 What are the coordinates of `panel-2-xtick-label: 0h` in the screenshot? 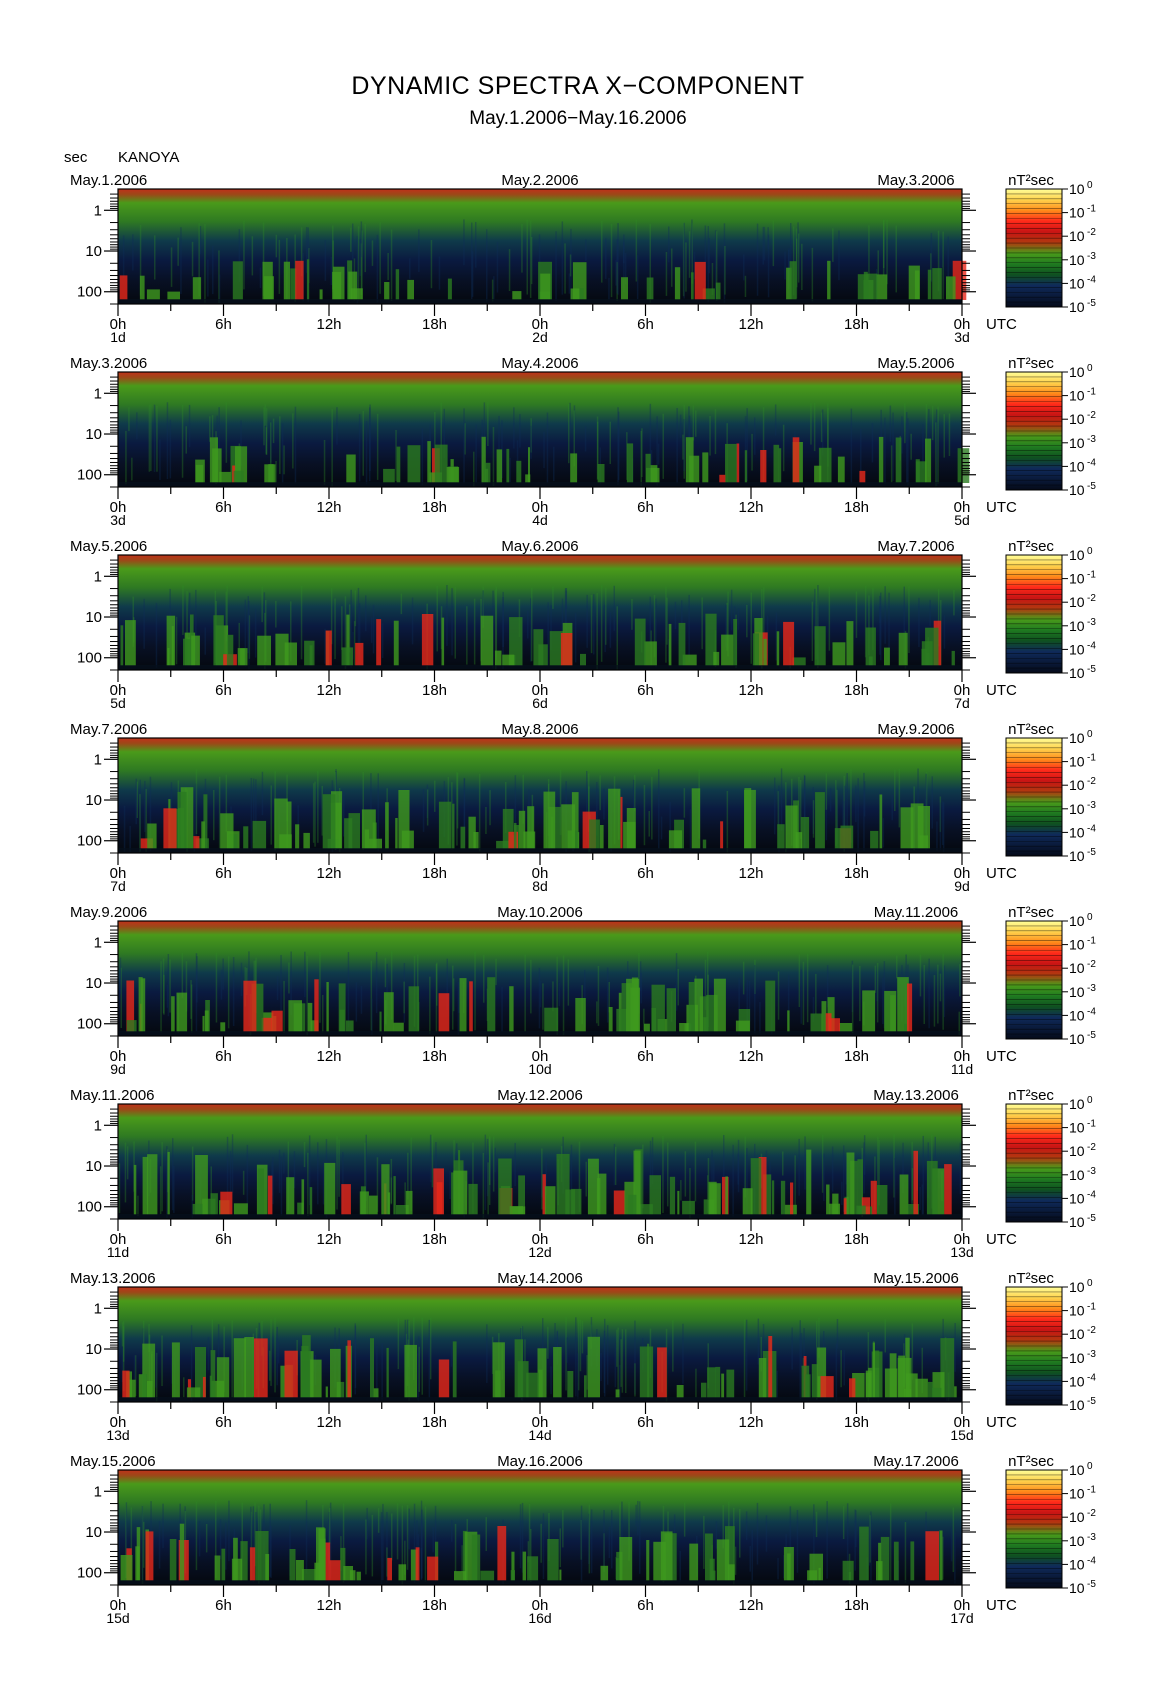 It's located at (118, 507).